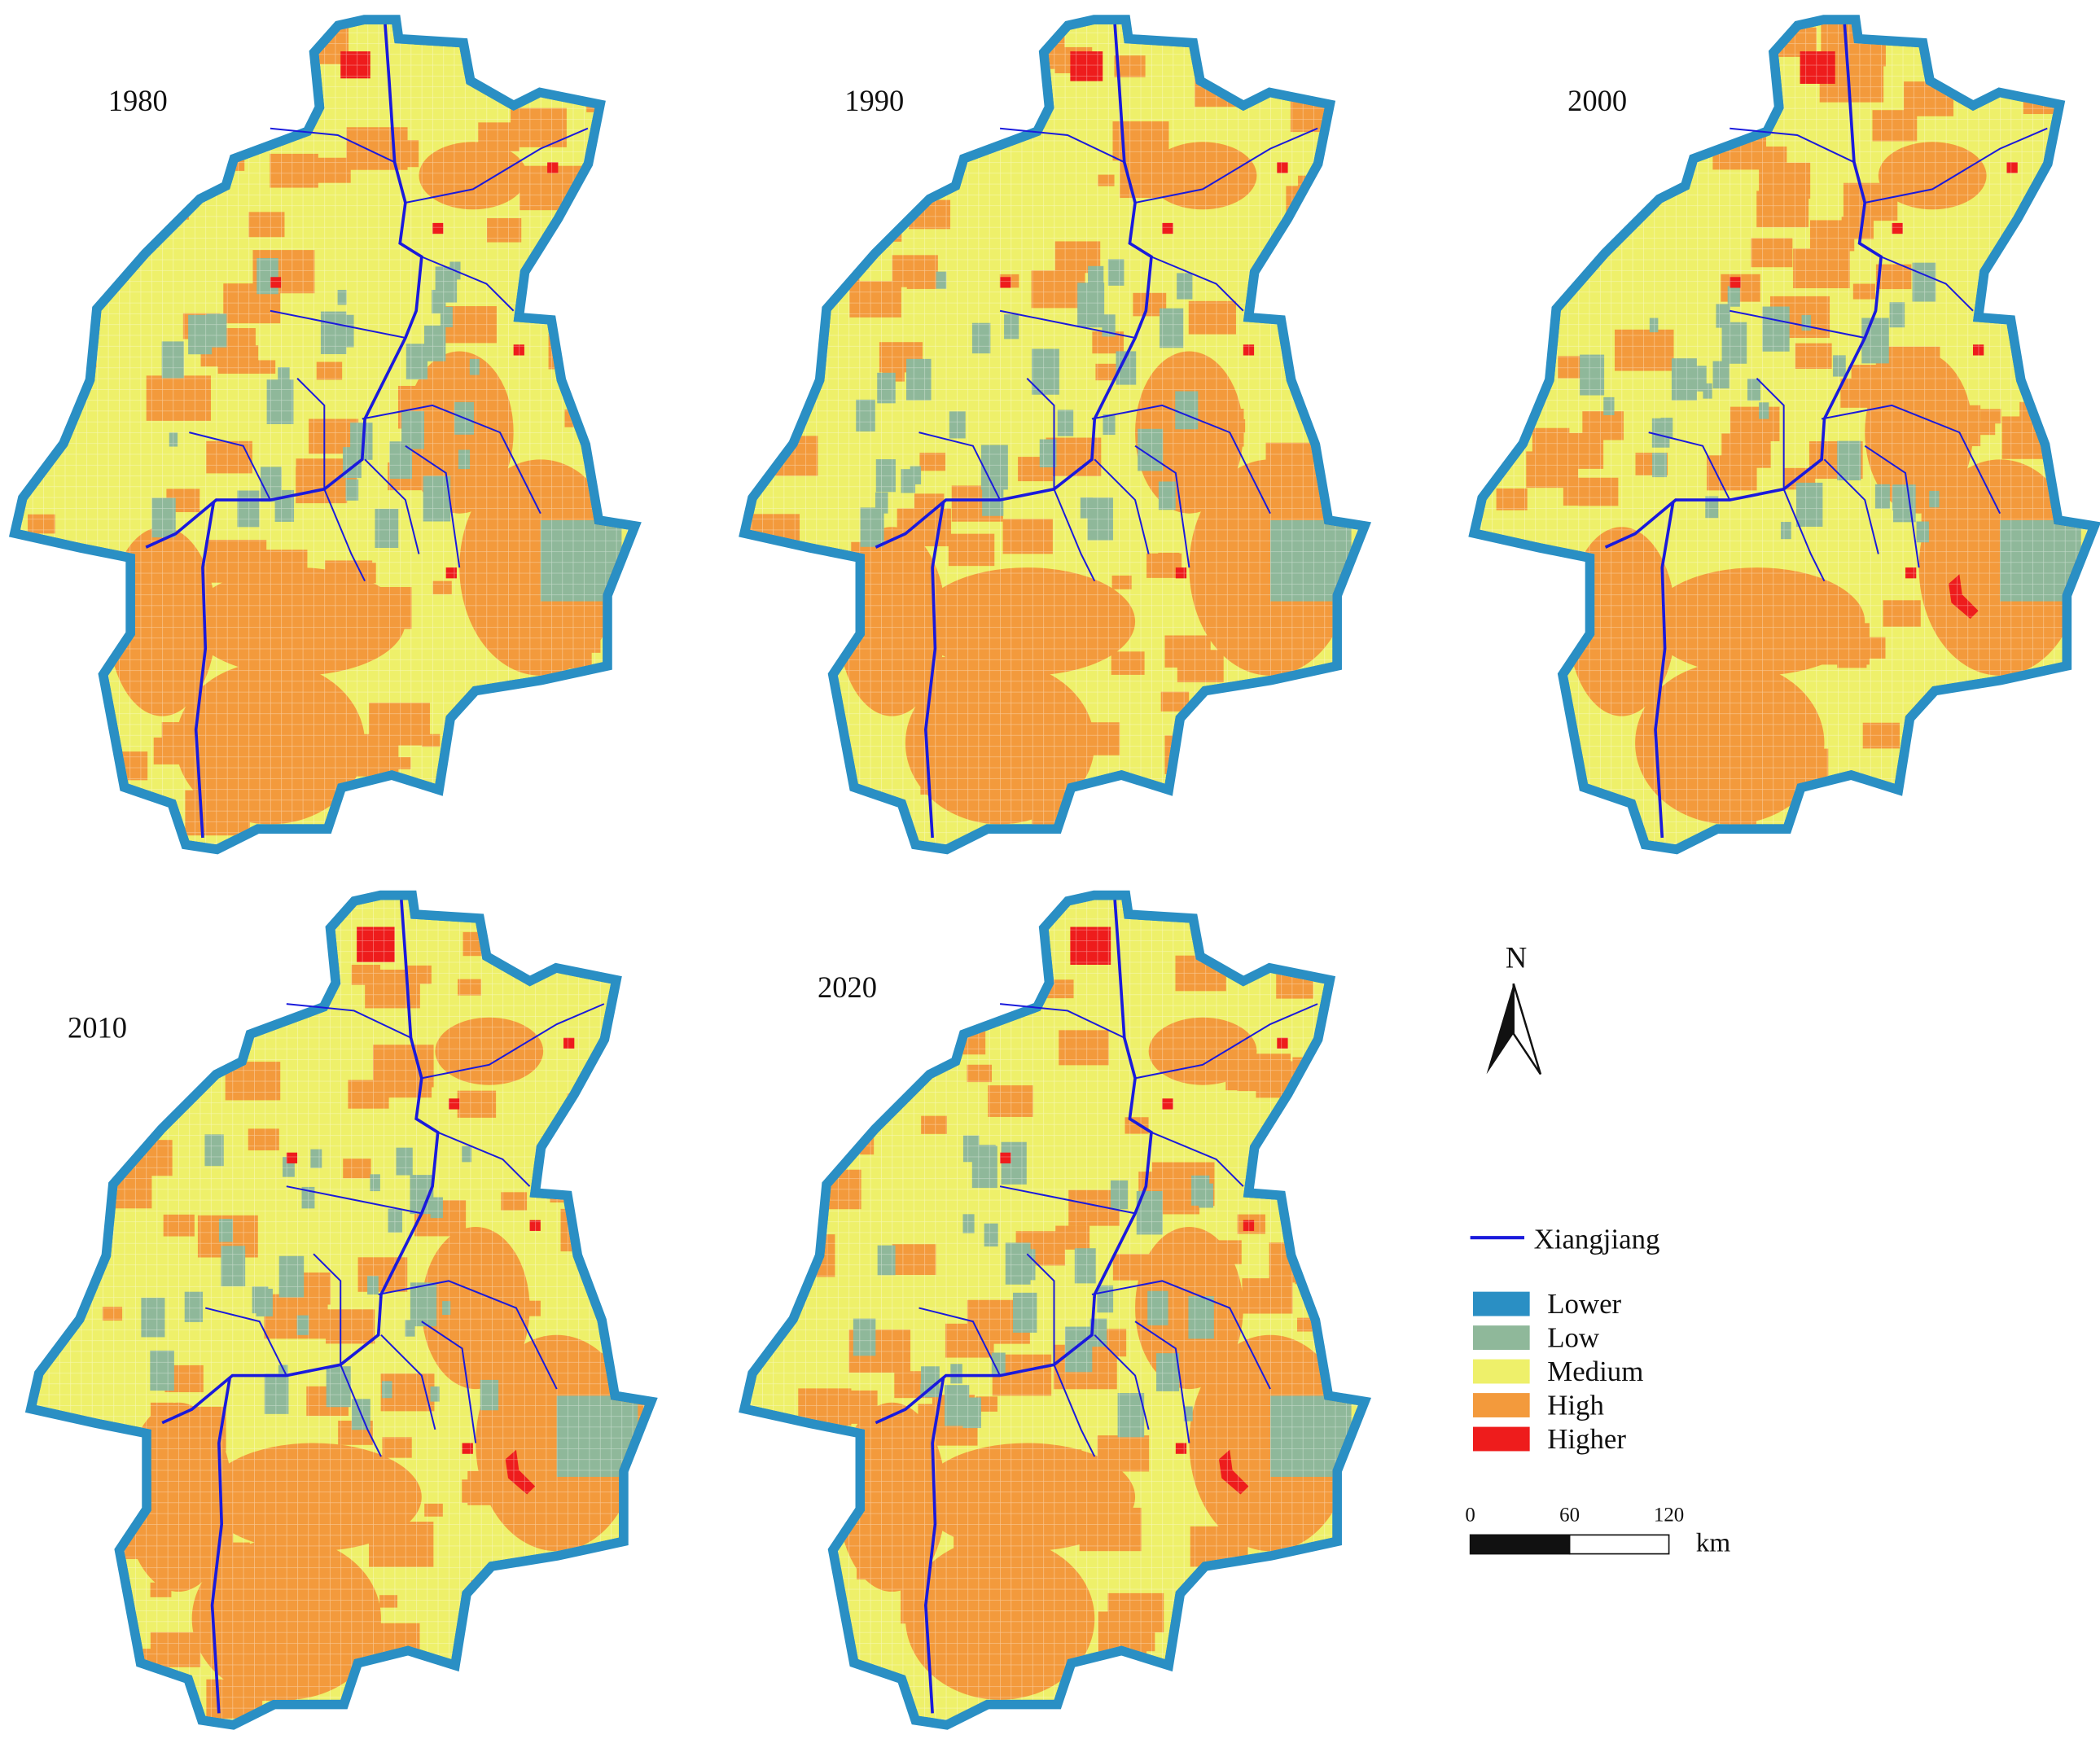  I want to click on year-label: 1980, so click(138, 100).